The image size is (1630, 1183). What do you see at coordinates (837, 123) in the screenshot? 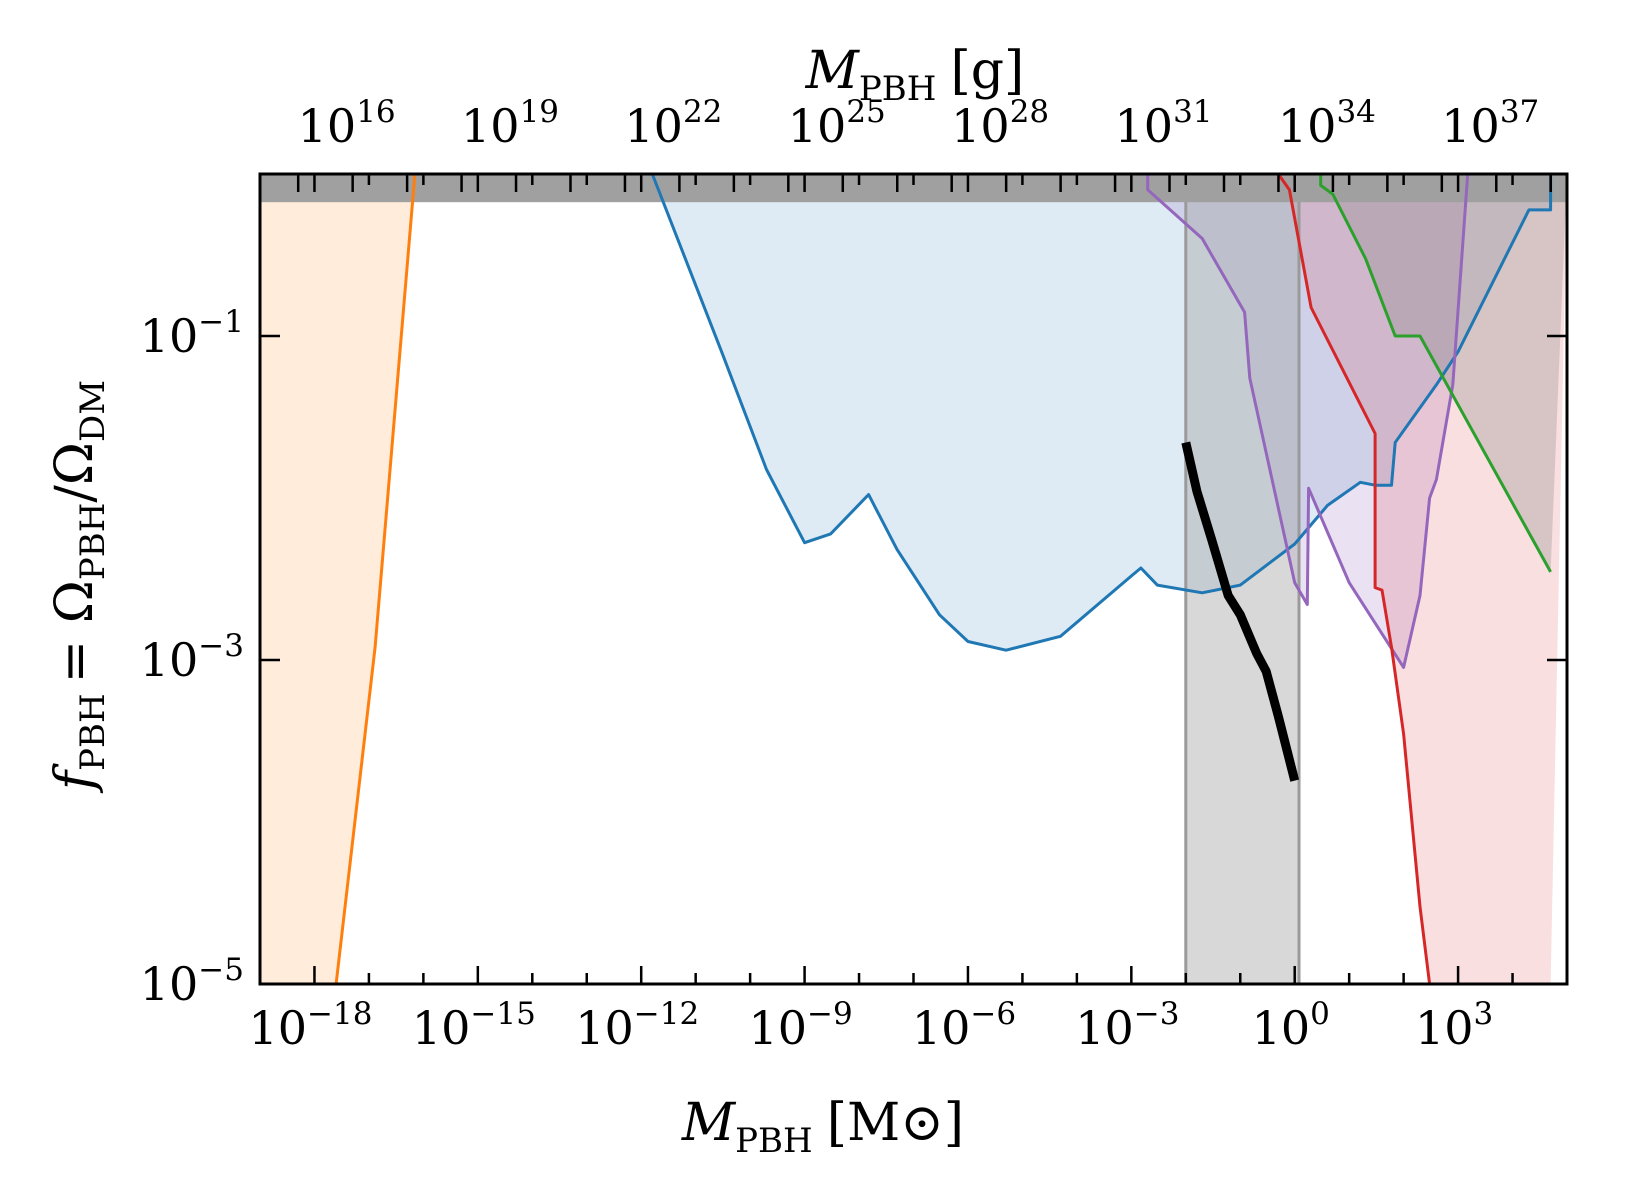
I see `x2-tick-label: 10²⁵` at bounding box center [837, 123].